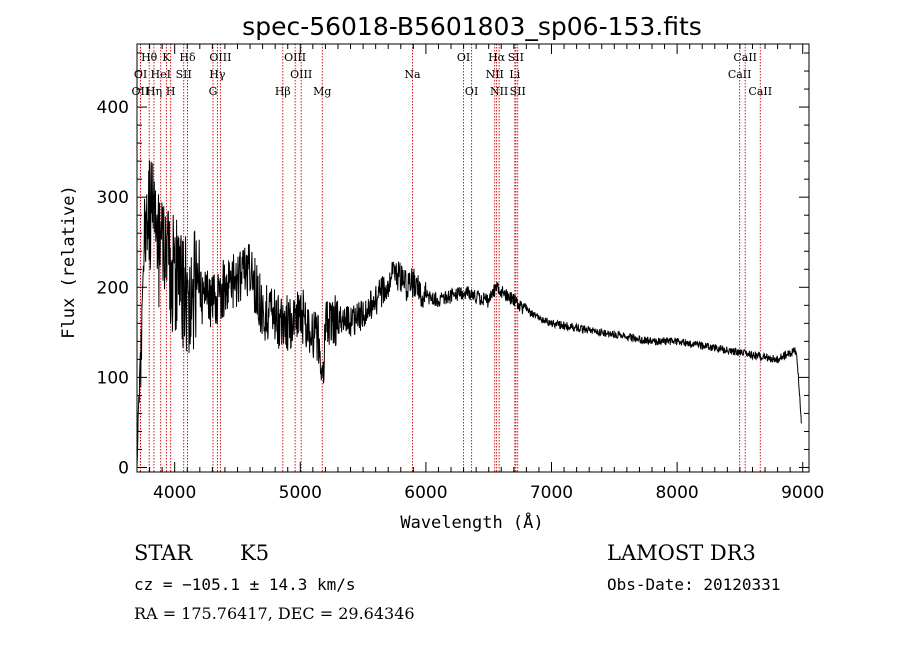  Describe the element at coordinates (283, 91) in the screenshot. I see `line-label-22: Hβ` at that location.